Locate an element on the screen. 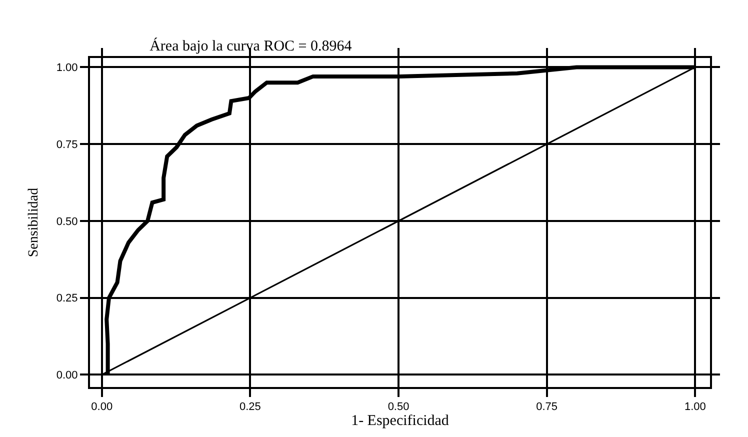  y-tick-label: 0.75 is located at coordinates (67, 144).